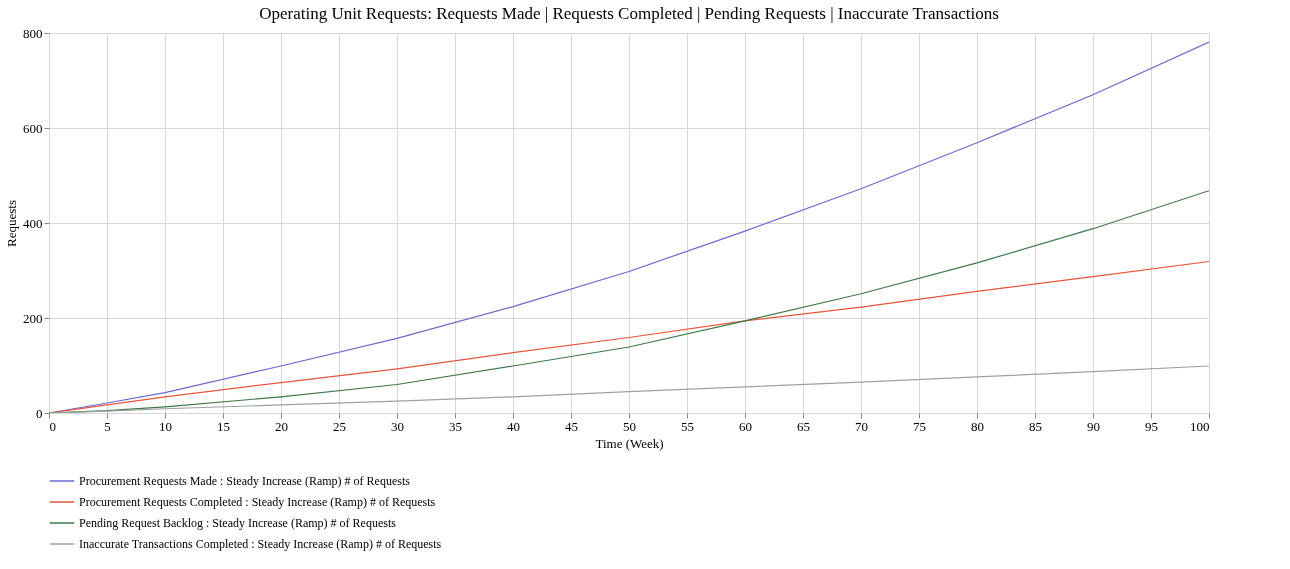 This screenshot has height=569, width=1290. What do you see at coordinates (238, 523) in the screenshot?
I see `legend-label: Pending Request Backlog : Steady Increase (Ramp) # of Requests` at bounding box center [238, 523].